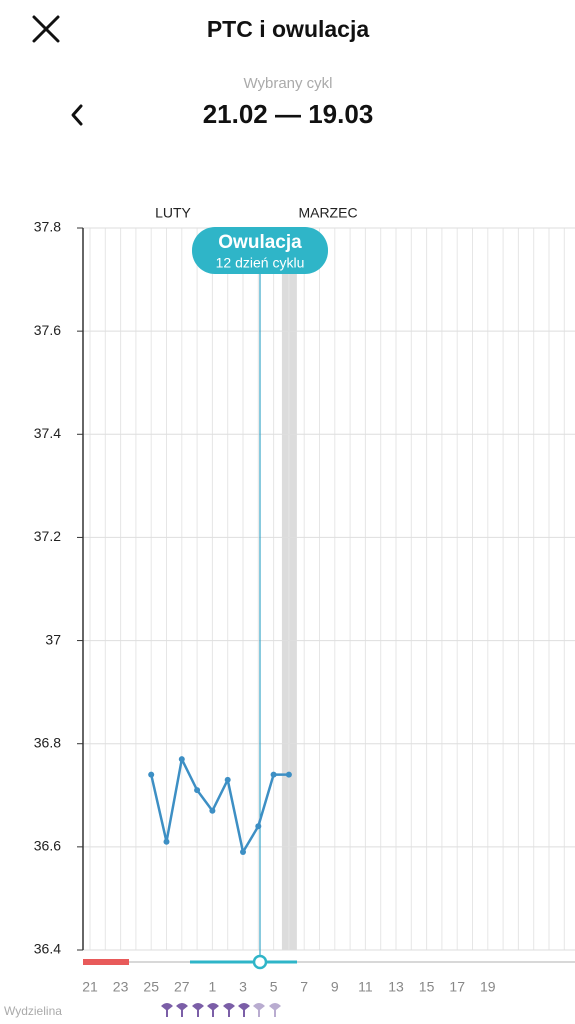 The width and height of the screenshot is (575, 1024). What do you see at coordinates (288, 114) in the screenshot?
I see `cycle-range: 21.02 — 19.03` at bounding box center [288, 114].